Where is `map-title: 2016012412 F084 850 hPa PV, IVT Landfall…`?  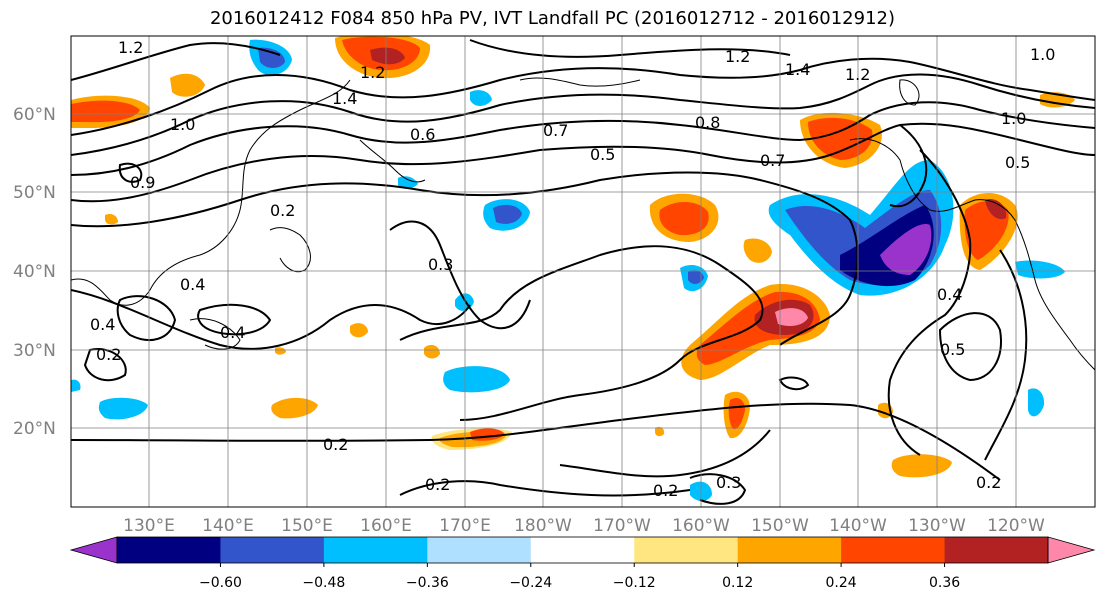
map-title: 2016012412 F084 850 hPa PV, IVT Landfall… is located at coordinates (552, 18).